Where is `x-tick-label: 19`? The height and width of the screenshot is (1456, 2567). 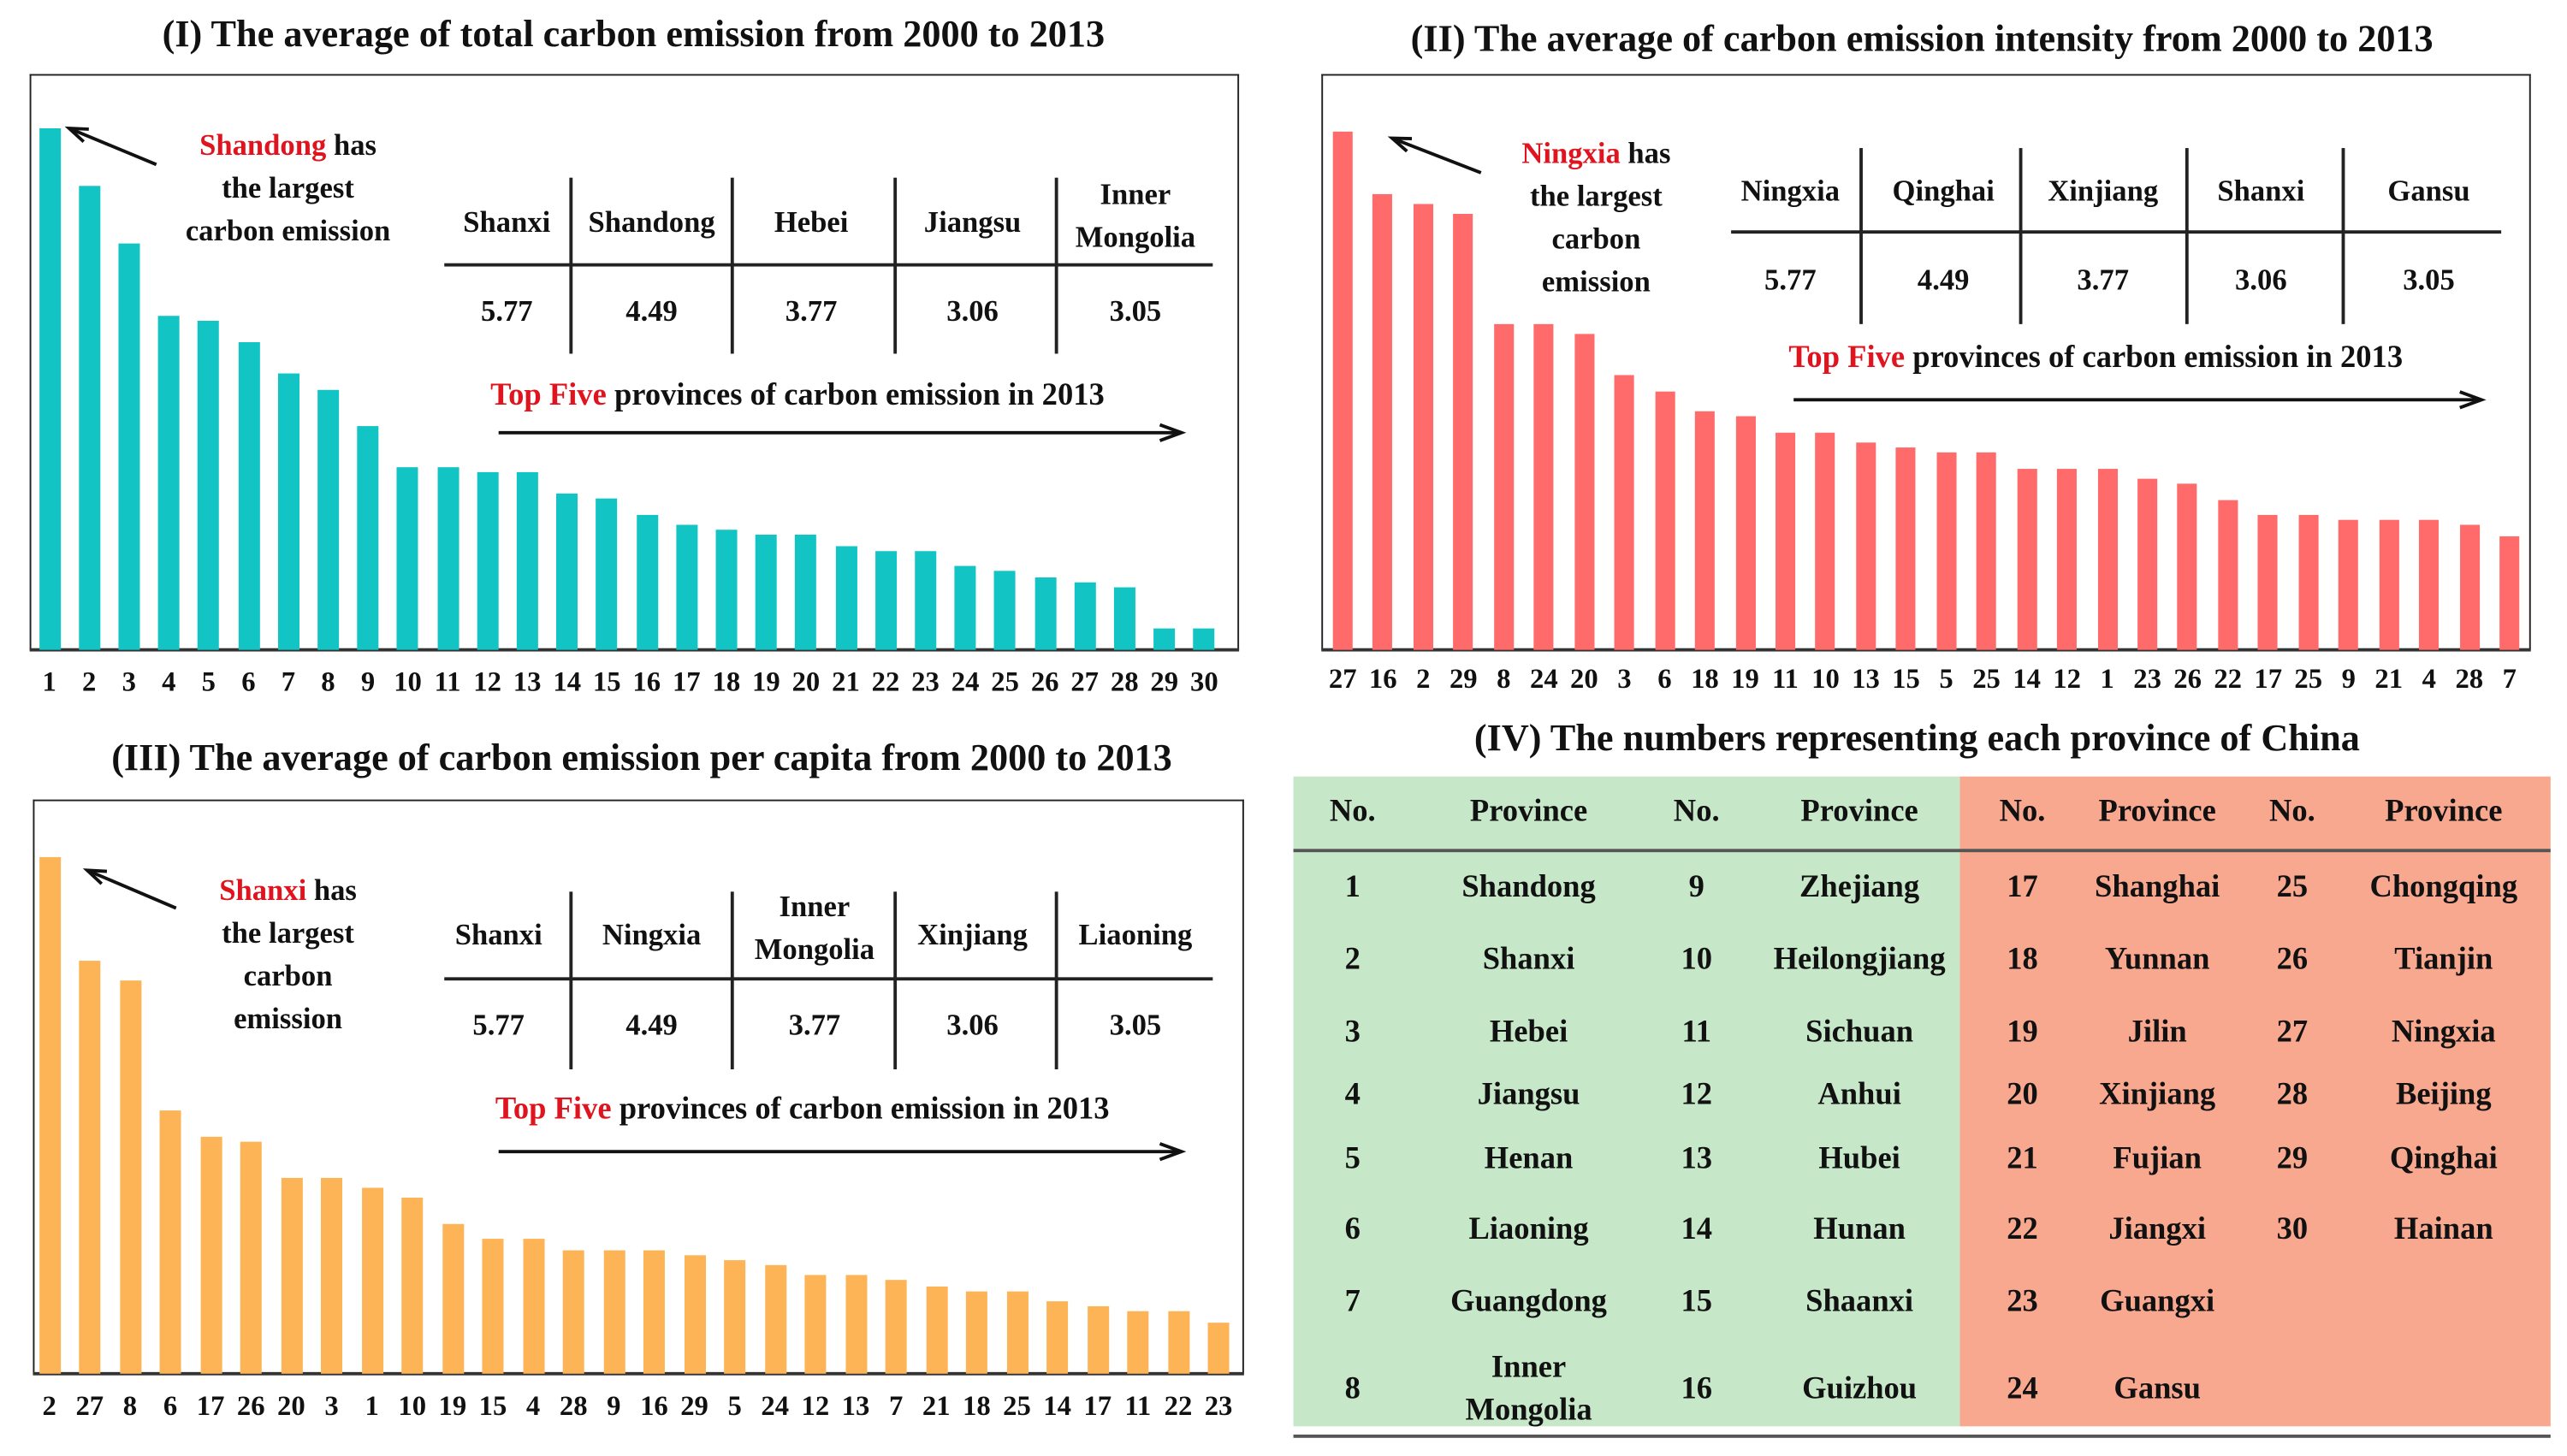 x-tick-label: 19 is located at coordinates (766, 682).